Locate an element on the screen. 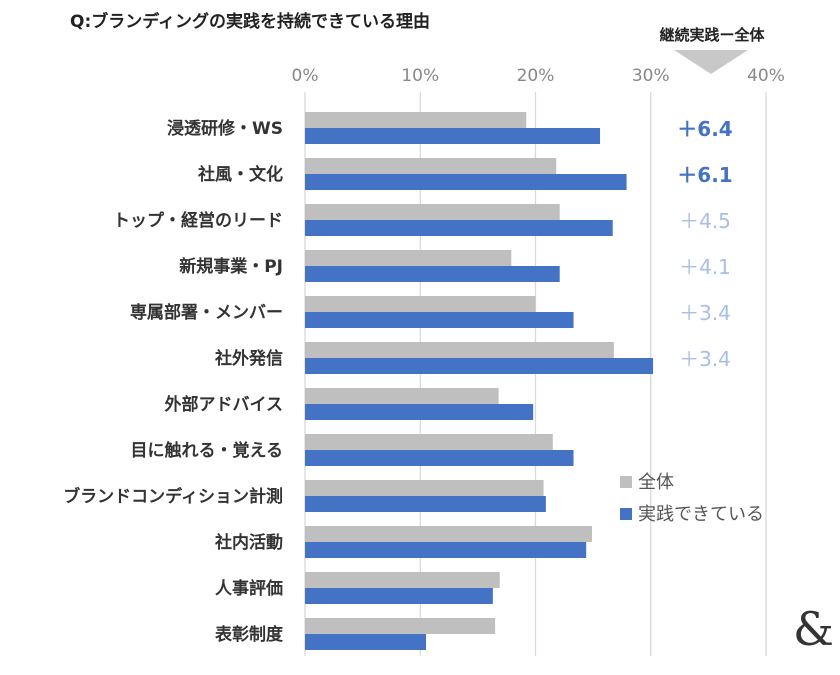  category-label: トップ・経営のリード is located at coordinates (198, 220).